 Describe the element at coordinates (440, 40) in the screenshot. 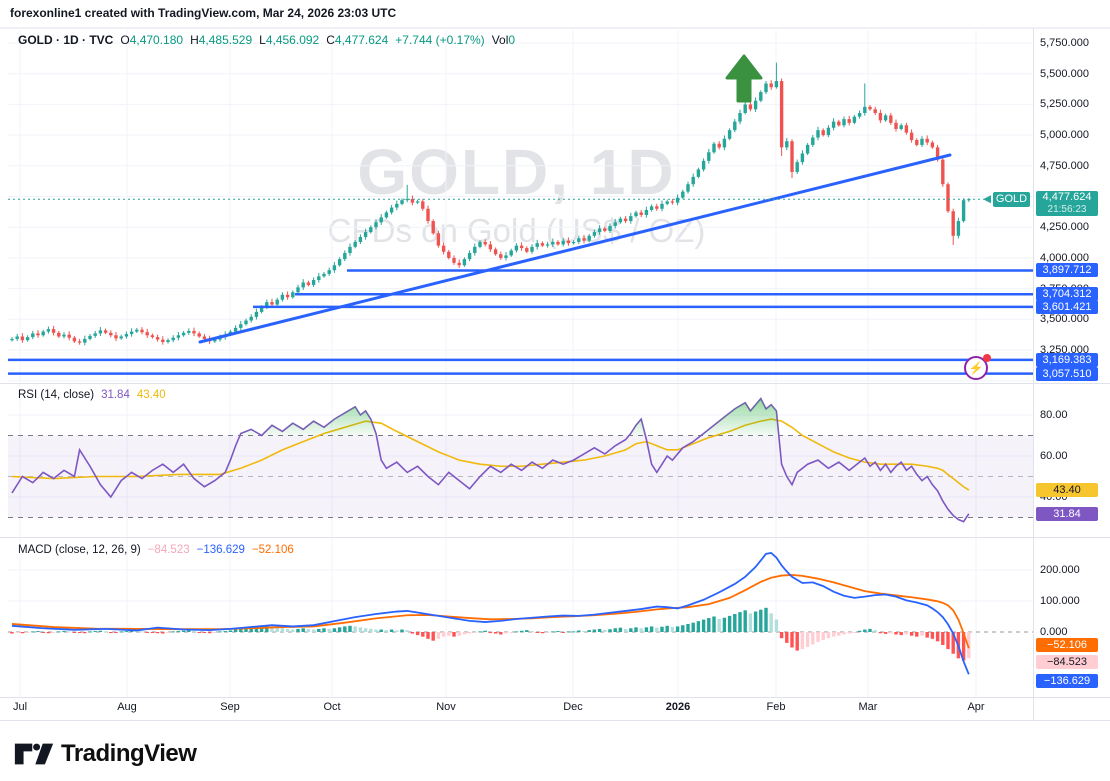

I see `change-value: +7.744 (+0.17%)` at that location.